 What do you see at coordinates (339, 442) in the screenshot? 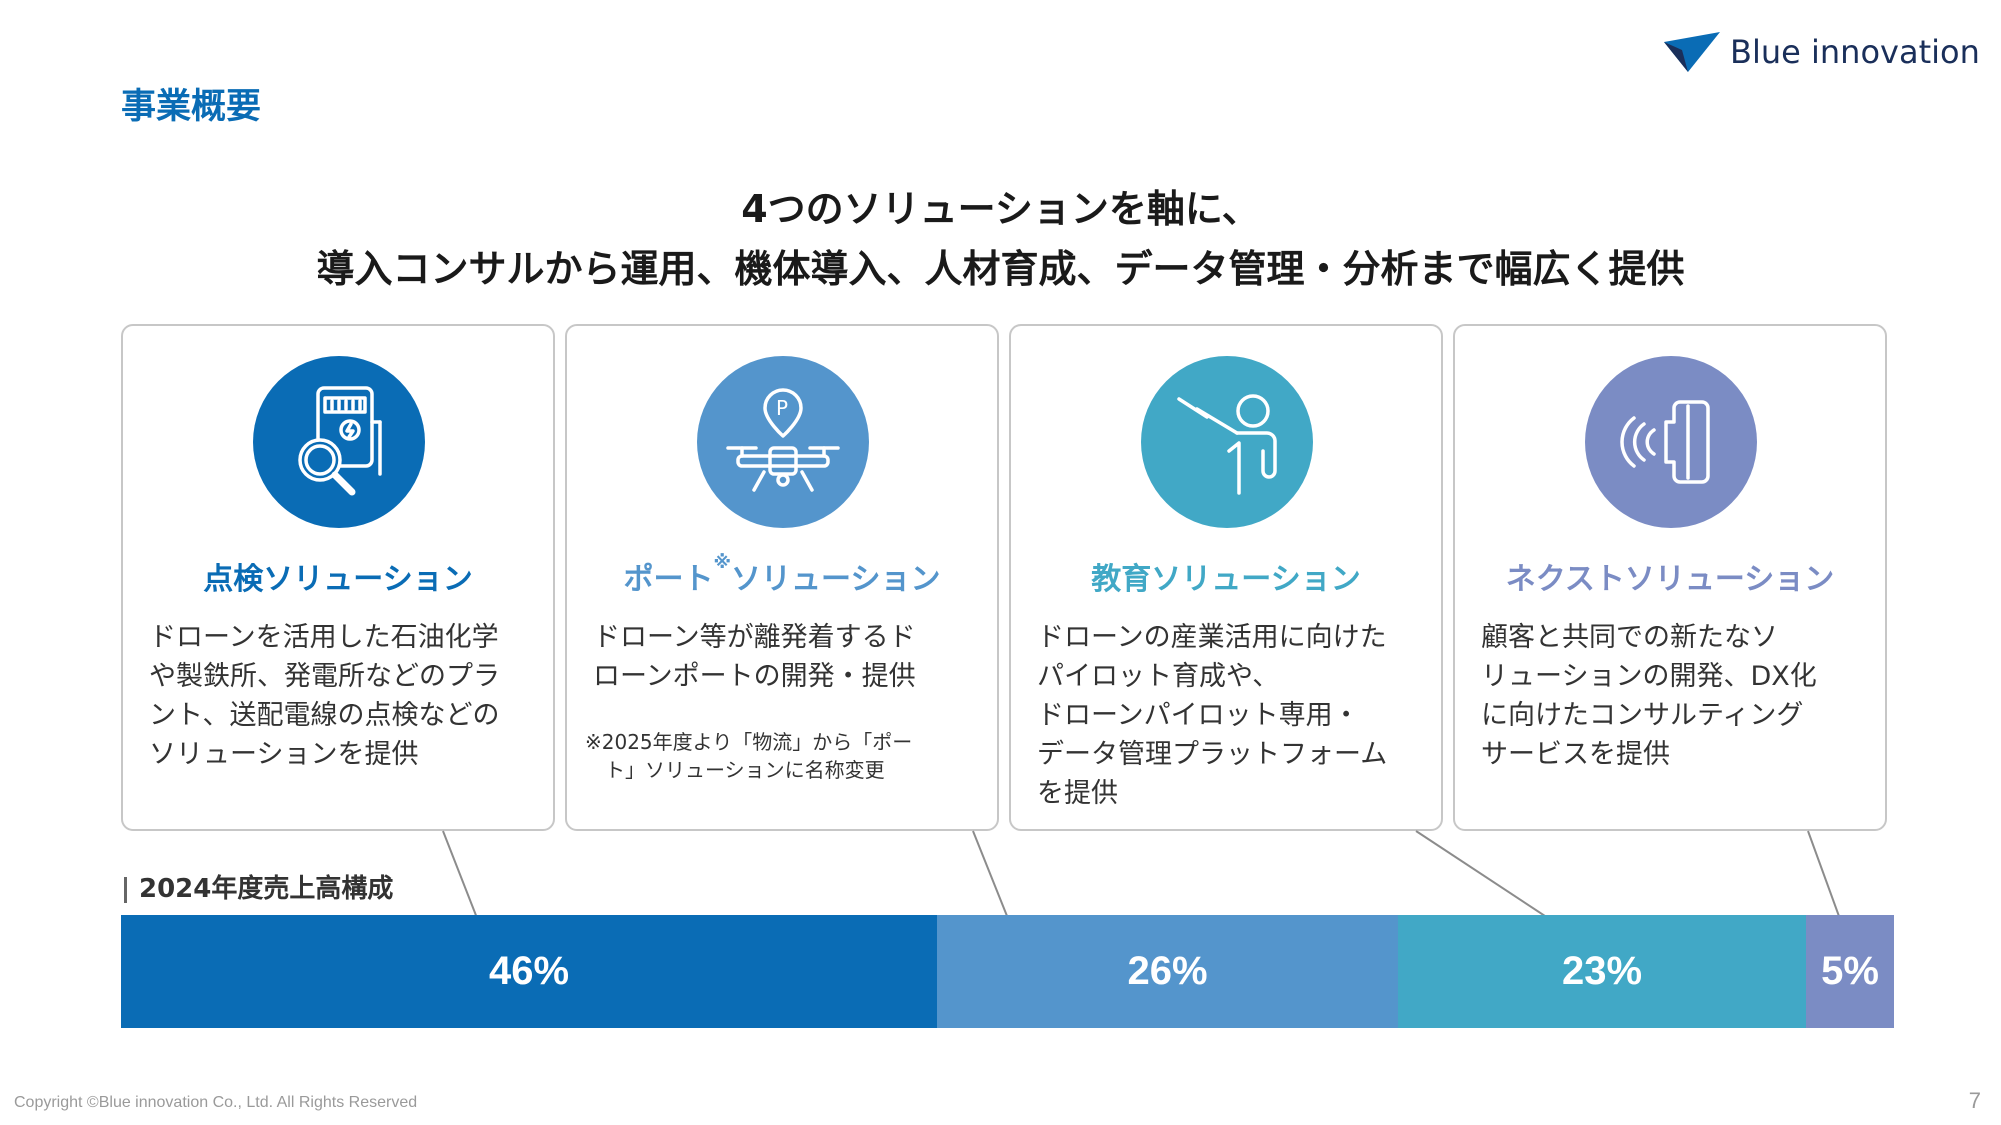
I see `meter-inspection-icon` at bounding box center [339, 442].